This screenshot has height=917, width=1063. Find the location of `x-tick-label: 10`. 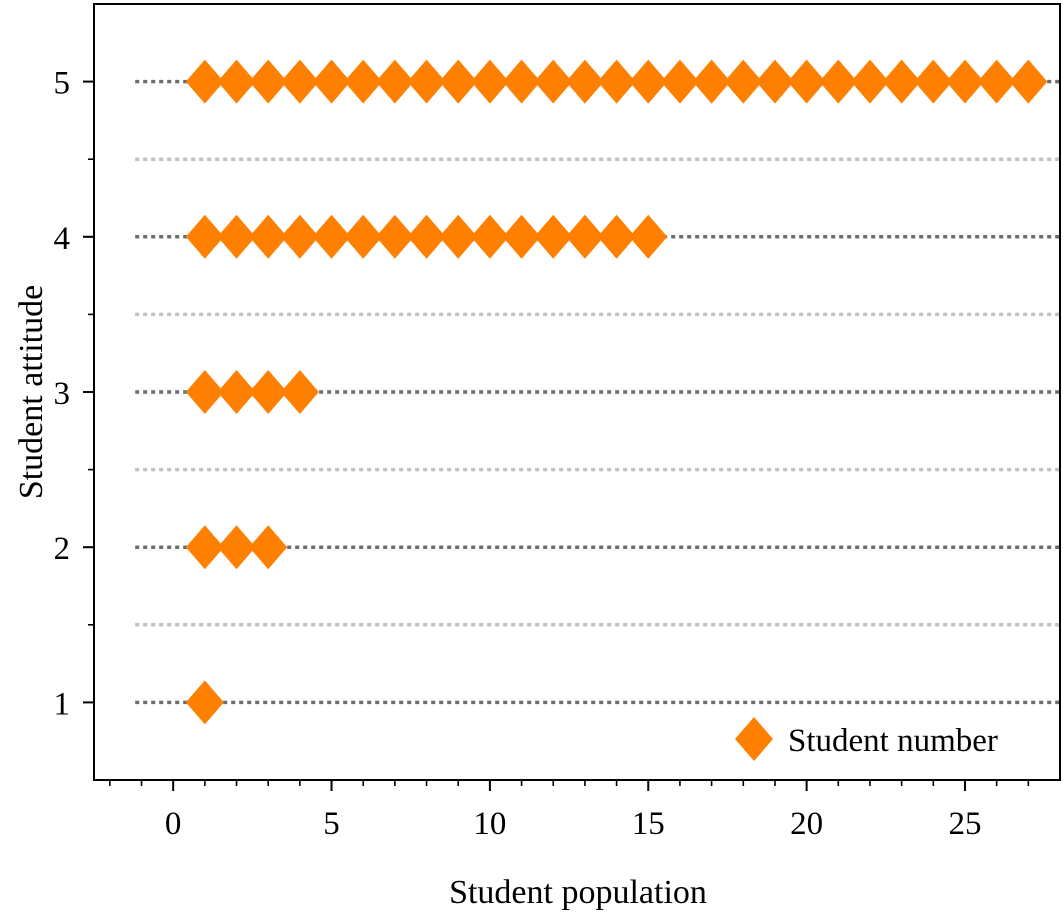

x-tick-label: 10 is located at coordinates (489, 824).